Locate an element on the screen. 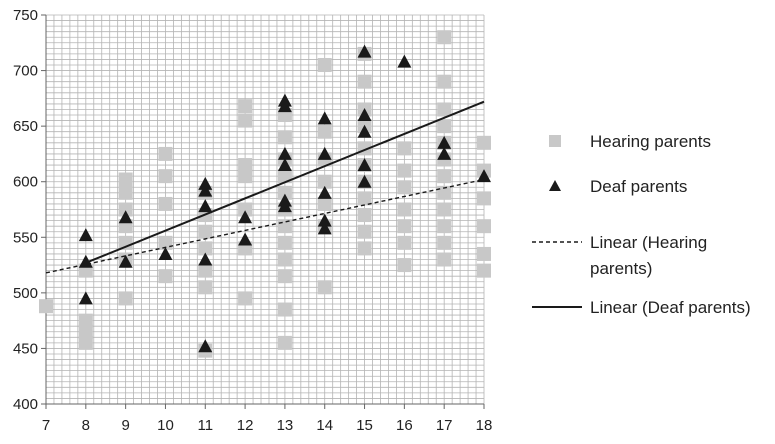 The width and height of the screenshot is (775, 444). x-tick-label: 16 is located at coordinates (404, 425).